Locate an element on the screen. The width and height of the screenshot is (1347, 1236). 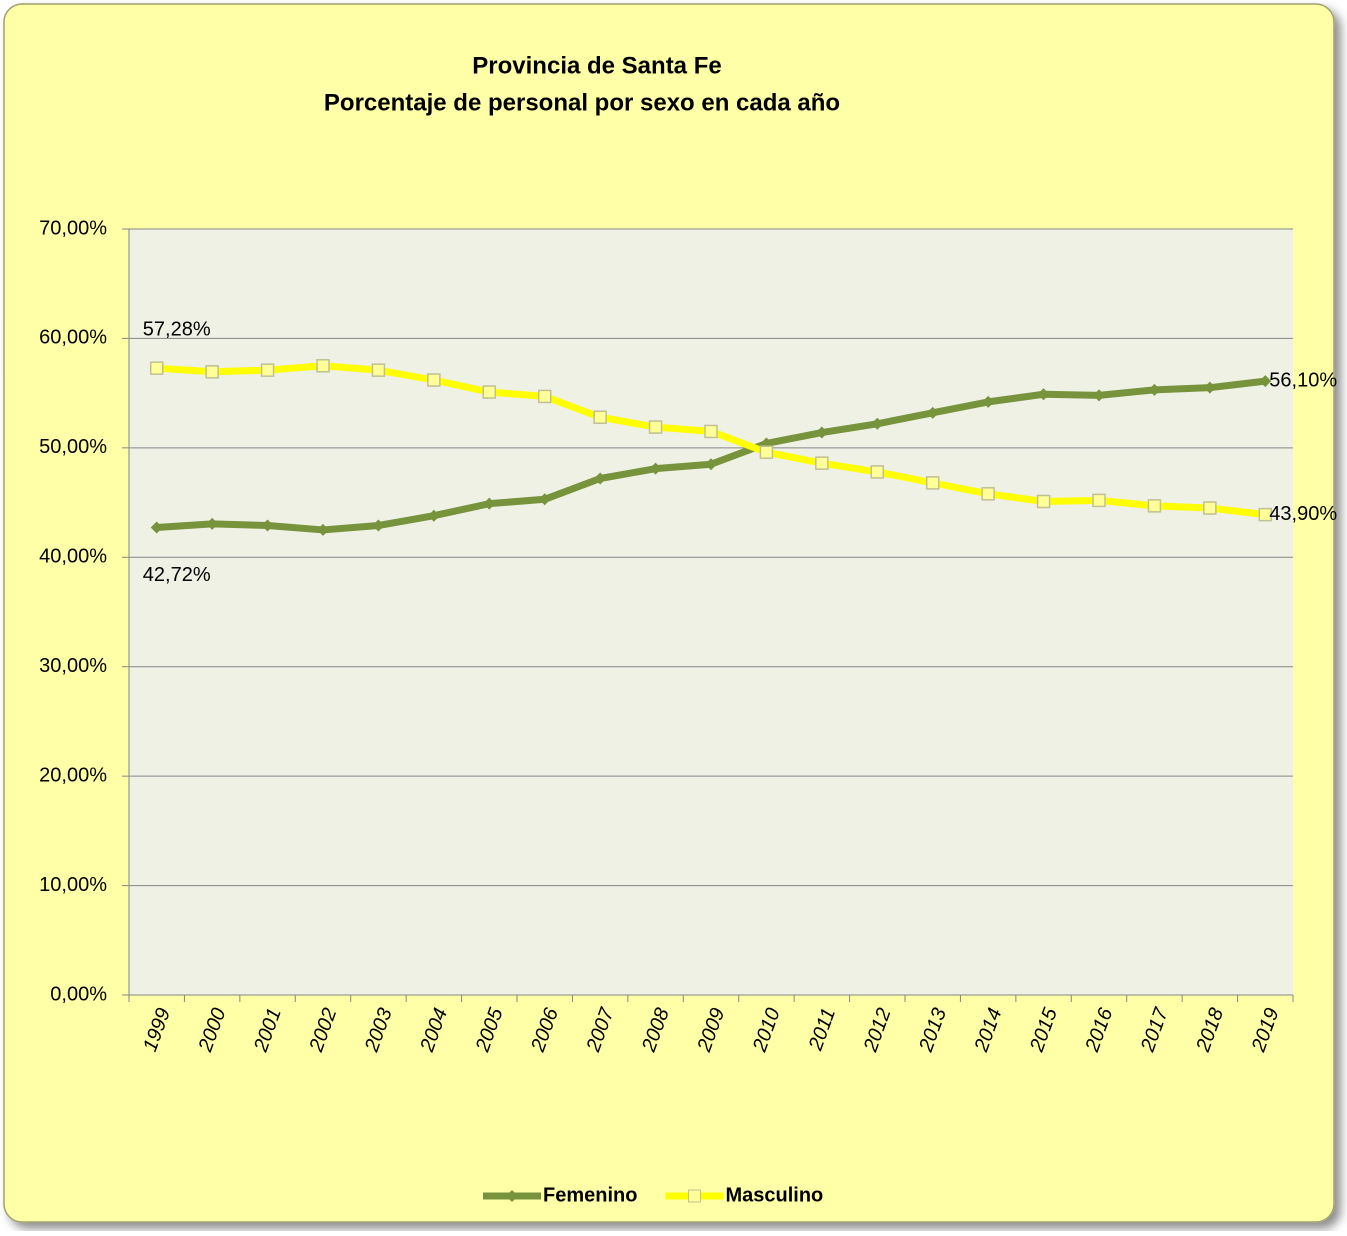
y-tick-label: 40,00% is located at coordinates (73, 557).